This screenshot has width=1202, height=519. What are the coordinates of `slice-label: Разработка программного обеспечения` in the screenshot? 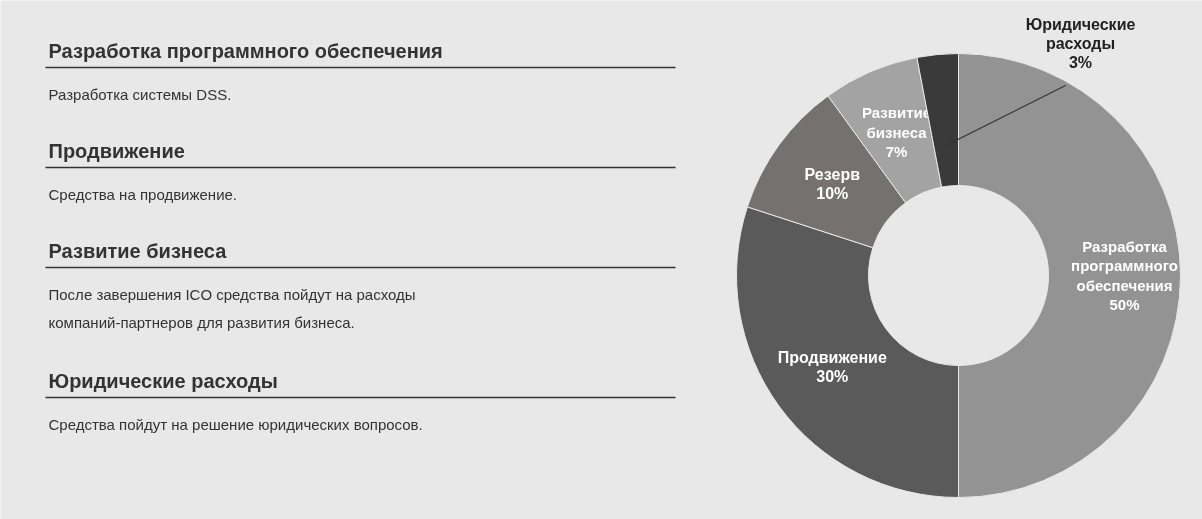 It's located at (1124, 265).